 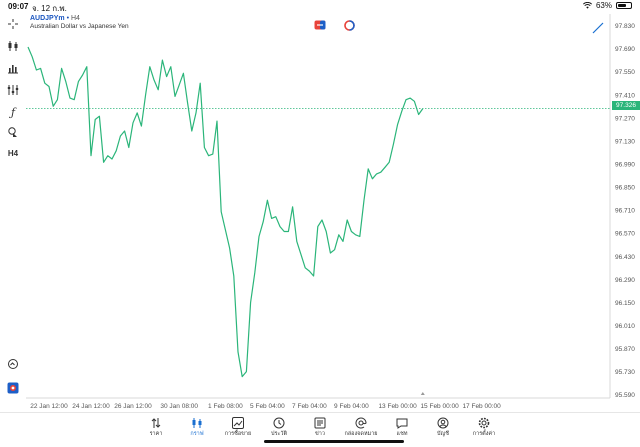 I want to click on time-tick-label: 22 Jan 12:00, so click(x=49, y=406).